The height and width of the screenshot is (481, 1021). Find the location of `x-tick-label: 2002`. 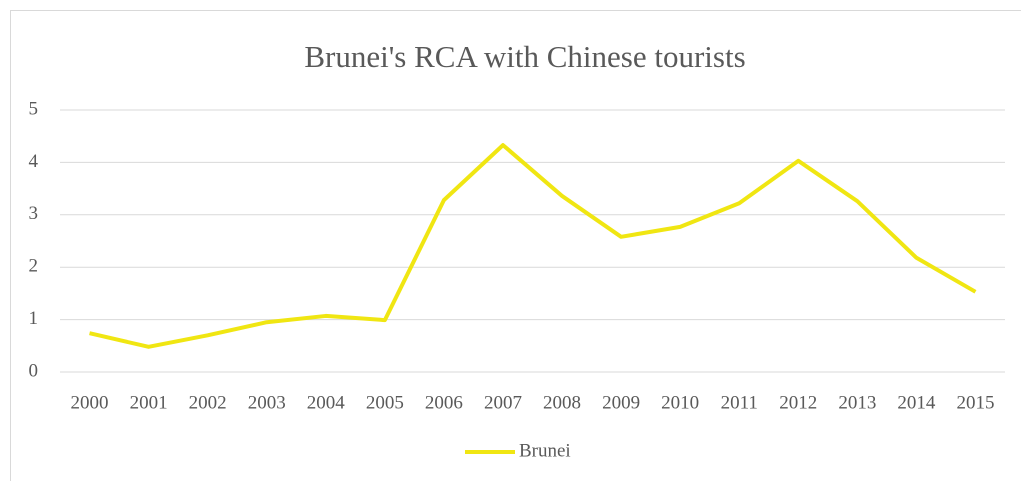

x-tick-label: 2002 is located at coordinates (208, 402).